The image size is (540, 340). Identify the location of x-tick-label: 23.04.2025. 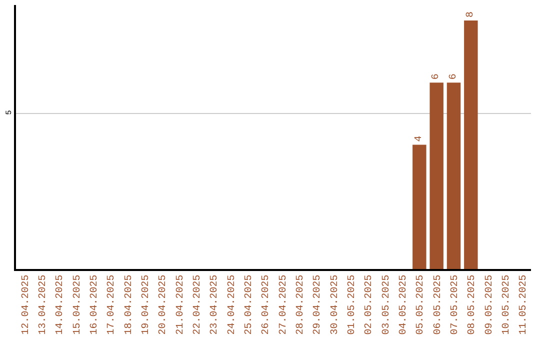
(215, 304).